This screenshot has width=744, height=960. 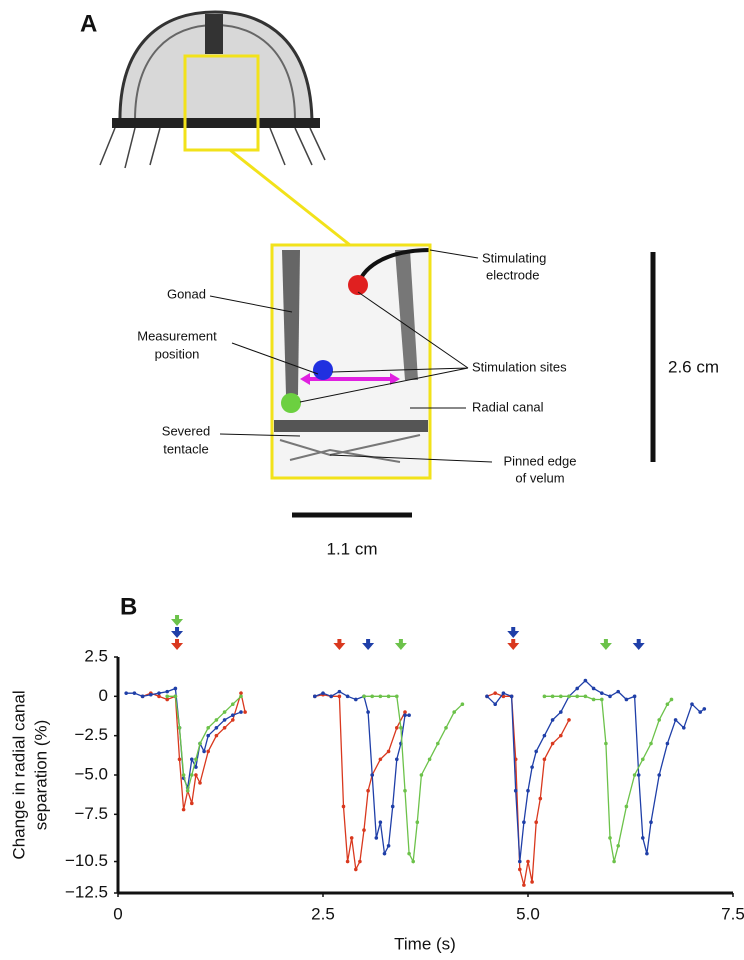 I want to click on annotation: Stimulation sites, so click(x=519, y=366).